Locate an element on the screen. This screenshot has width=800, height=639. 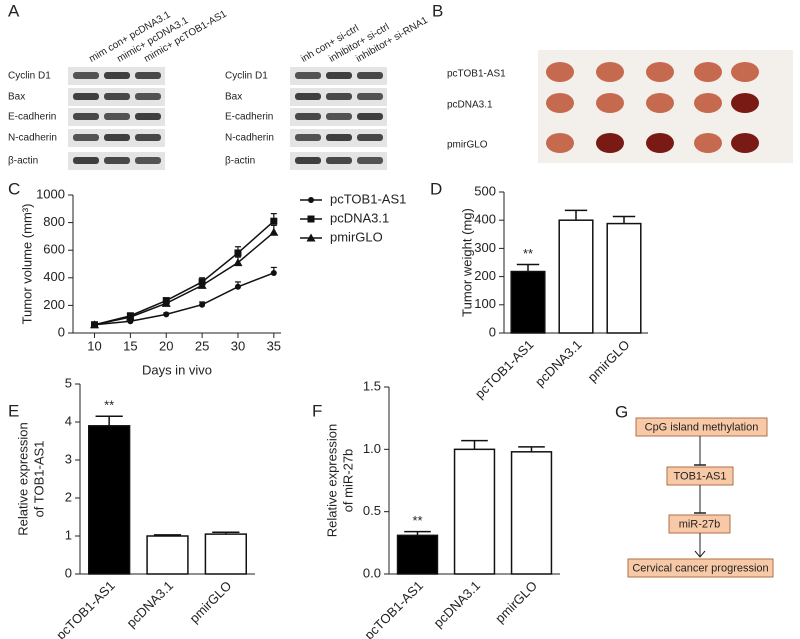
x-tick-label: 10 is located at coordinates (94, 345).